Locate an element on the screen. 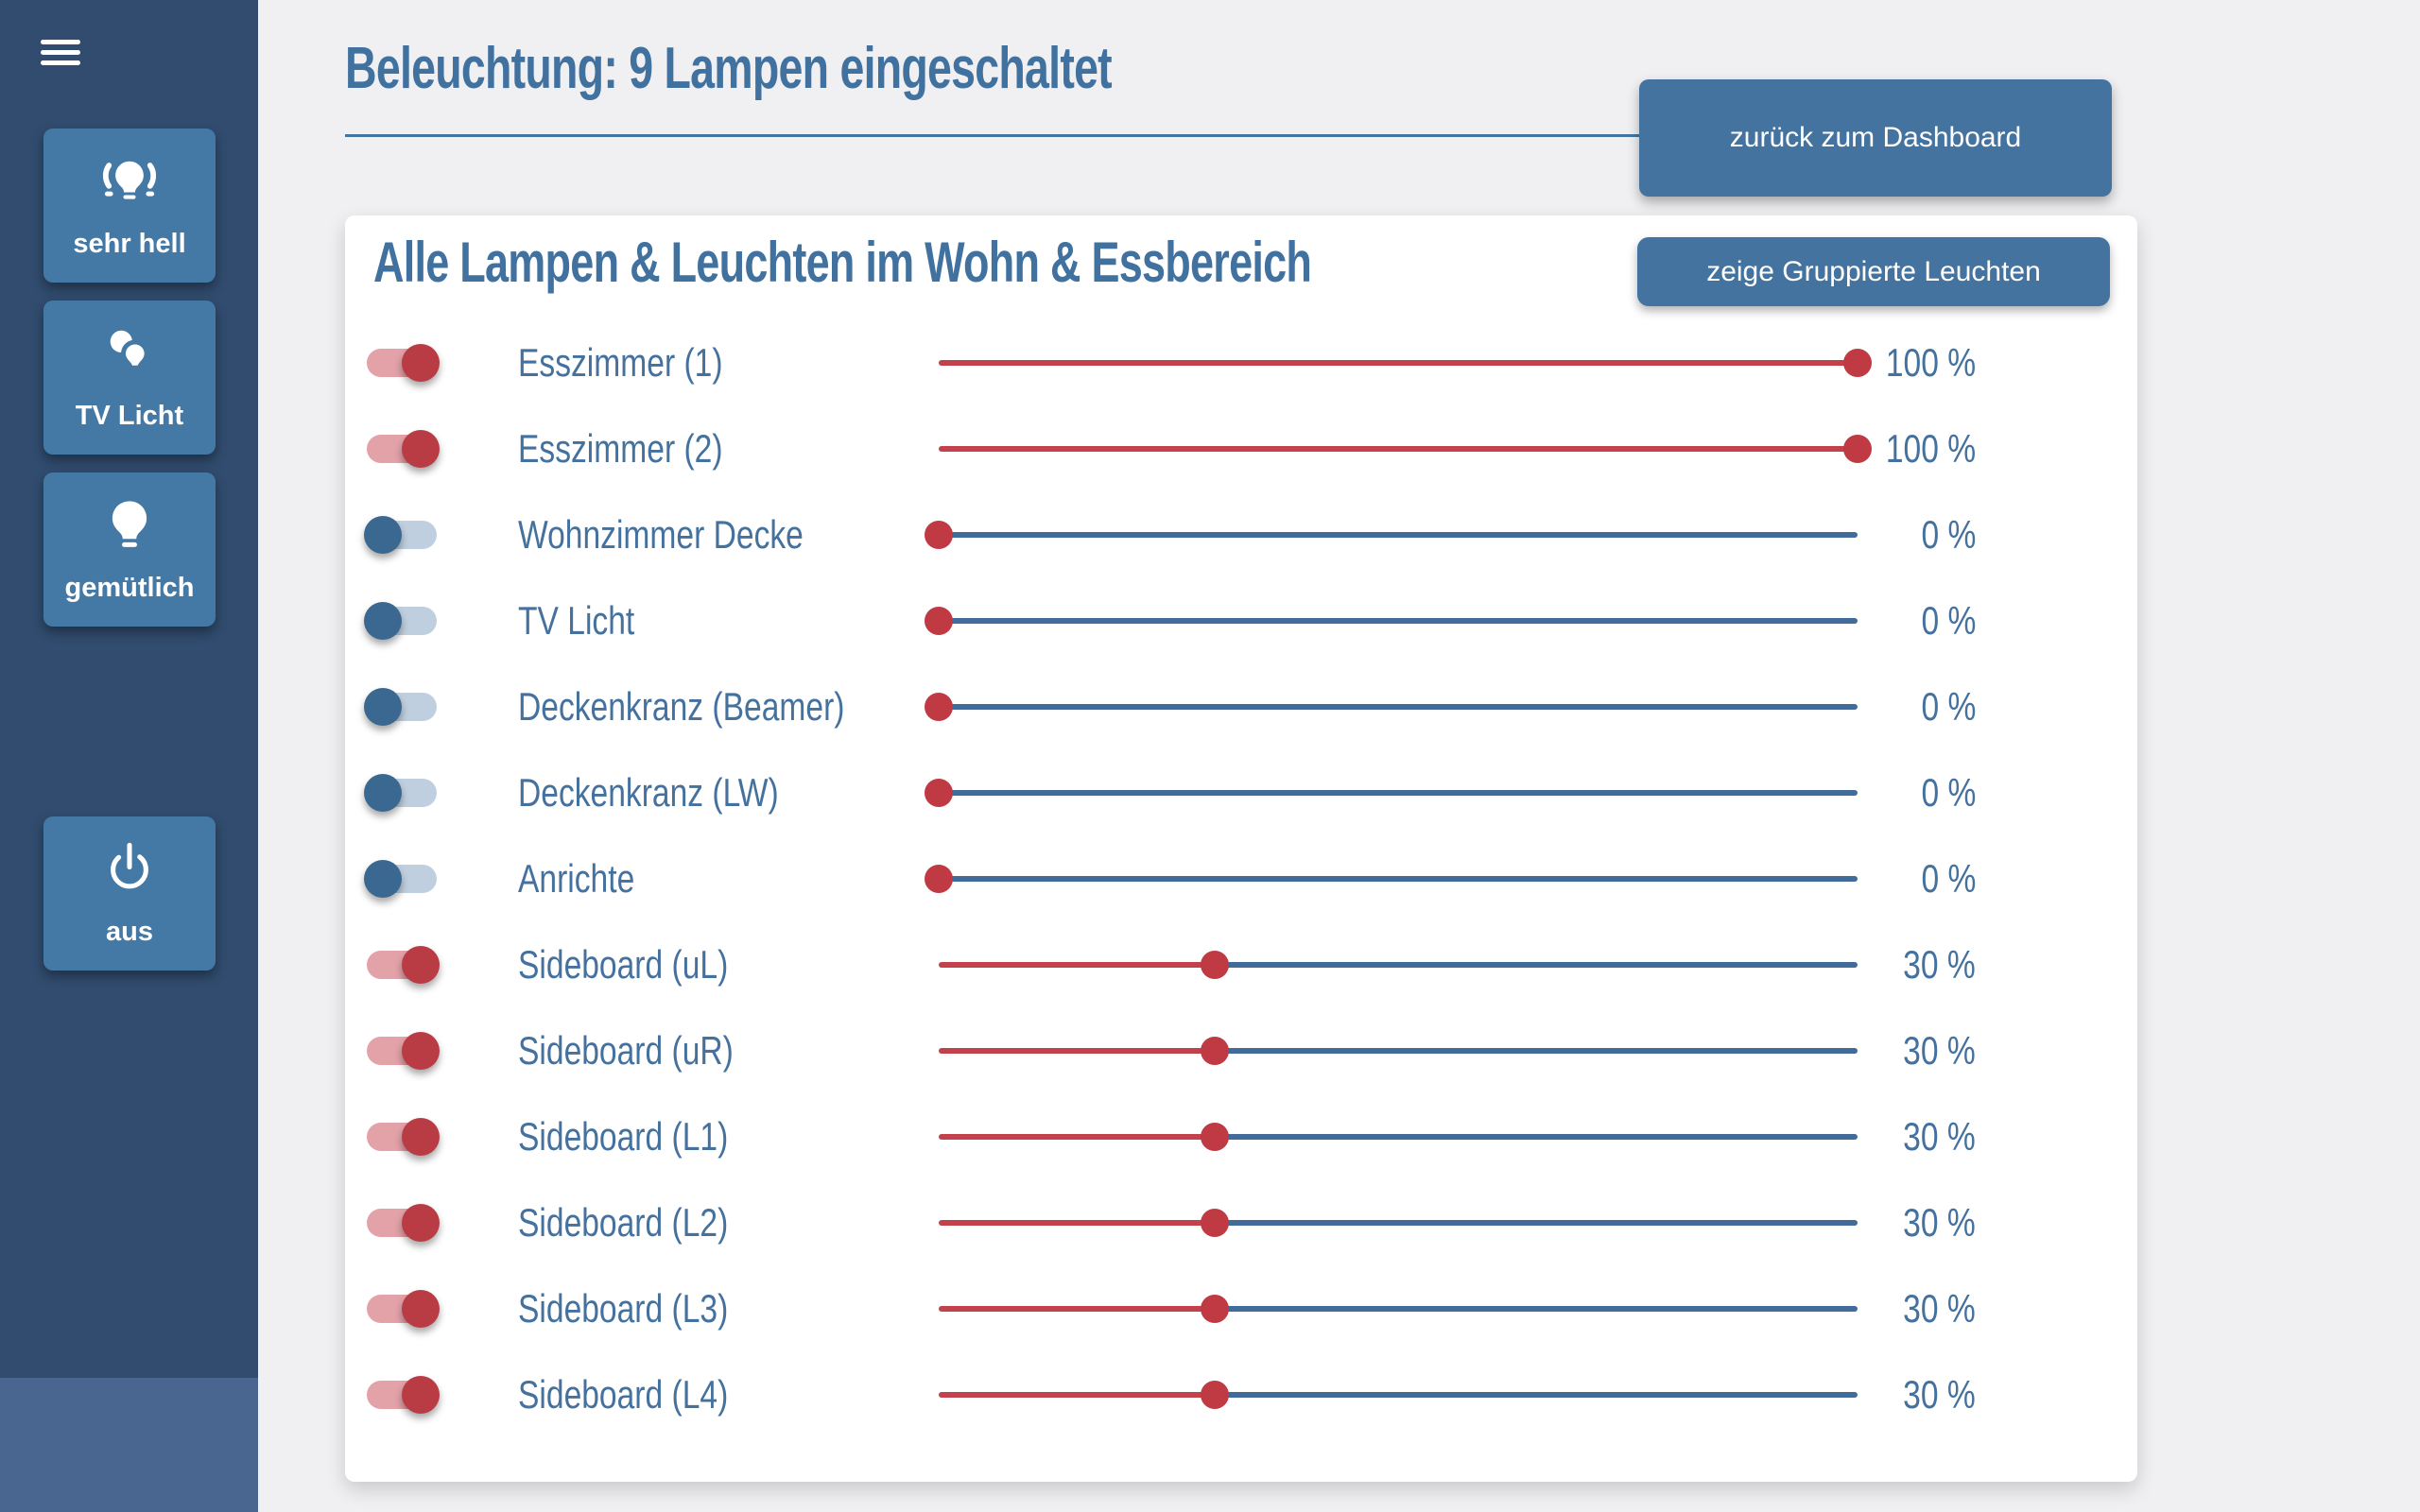 The image size is (2420, 1512). show-grouped-lights-button: zeige Gruppierte Leuchten is located at coordinates (1873, 271).